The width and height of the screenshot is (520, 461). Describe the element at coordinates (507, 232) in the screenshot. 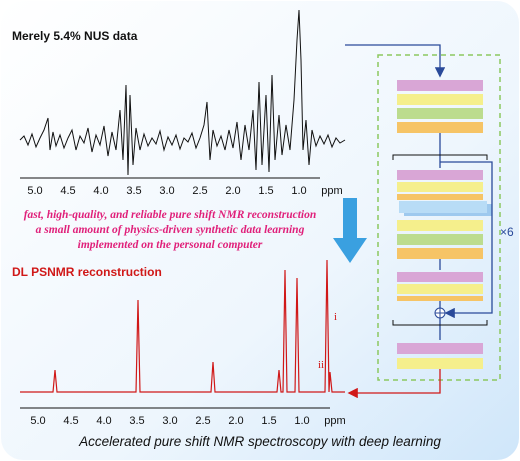

I see `repeat-label: ×6` at that location.